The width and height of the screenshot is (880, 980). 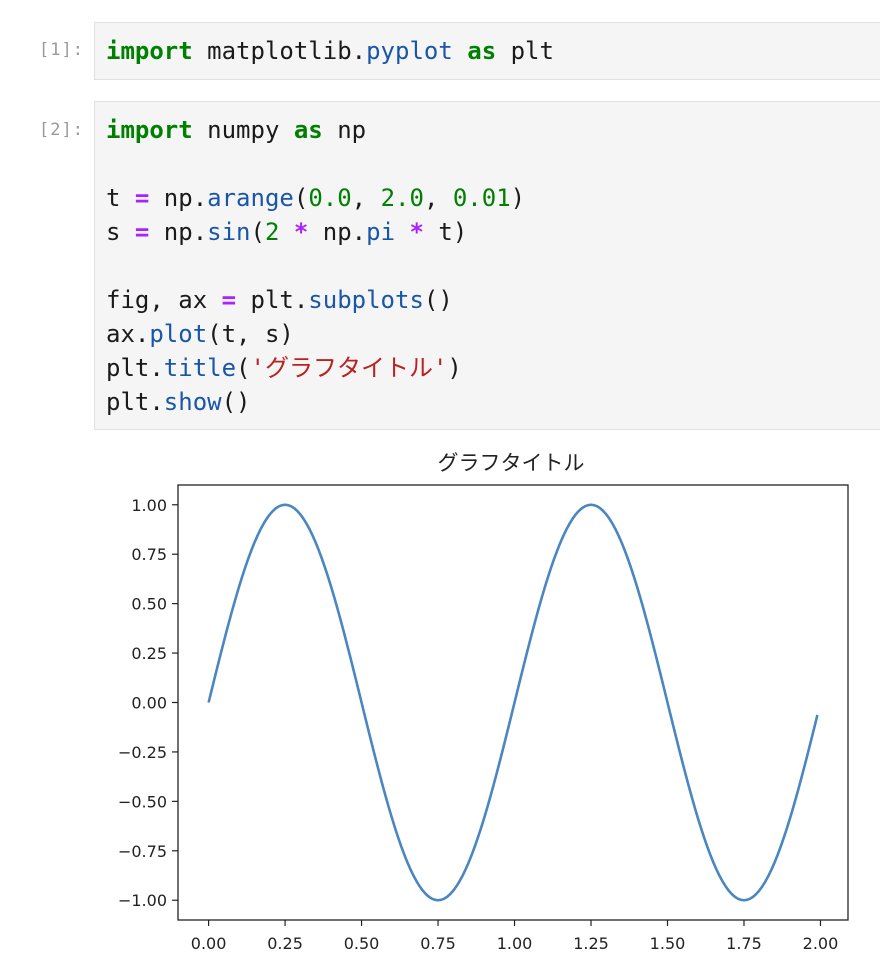 What do you see at coordinates (402, 198) in the screenshot?
I see `code-token: 2.0` at bounding box center [402, 198].